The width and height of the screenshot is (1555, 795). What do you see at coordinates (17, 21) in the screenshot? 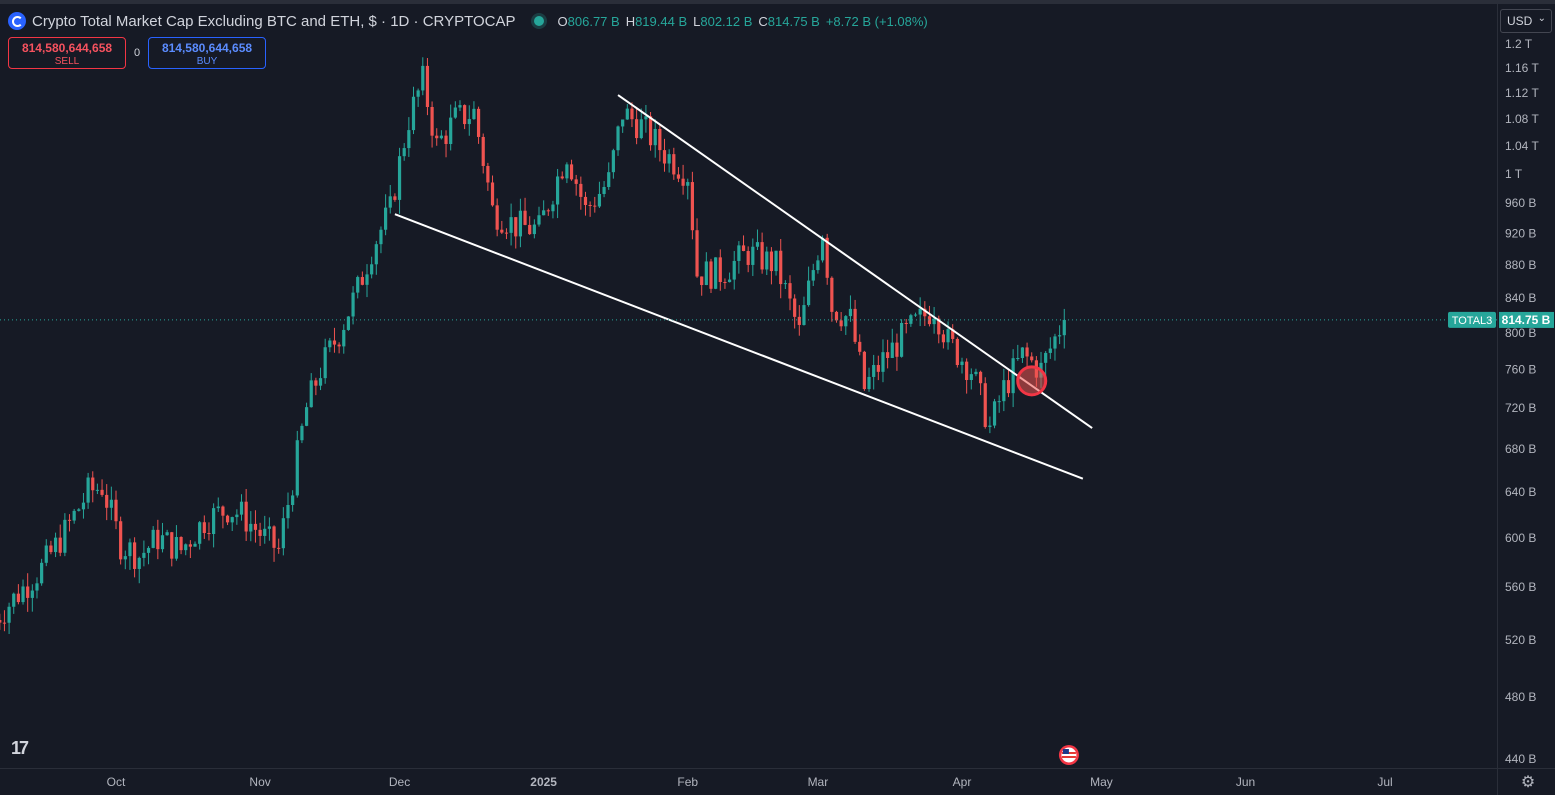
I see `cryptocap-logo-icon` at bounding box center [17, 21].